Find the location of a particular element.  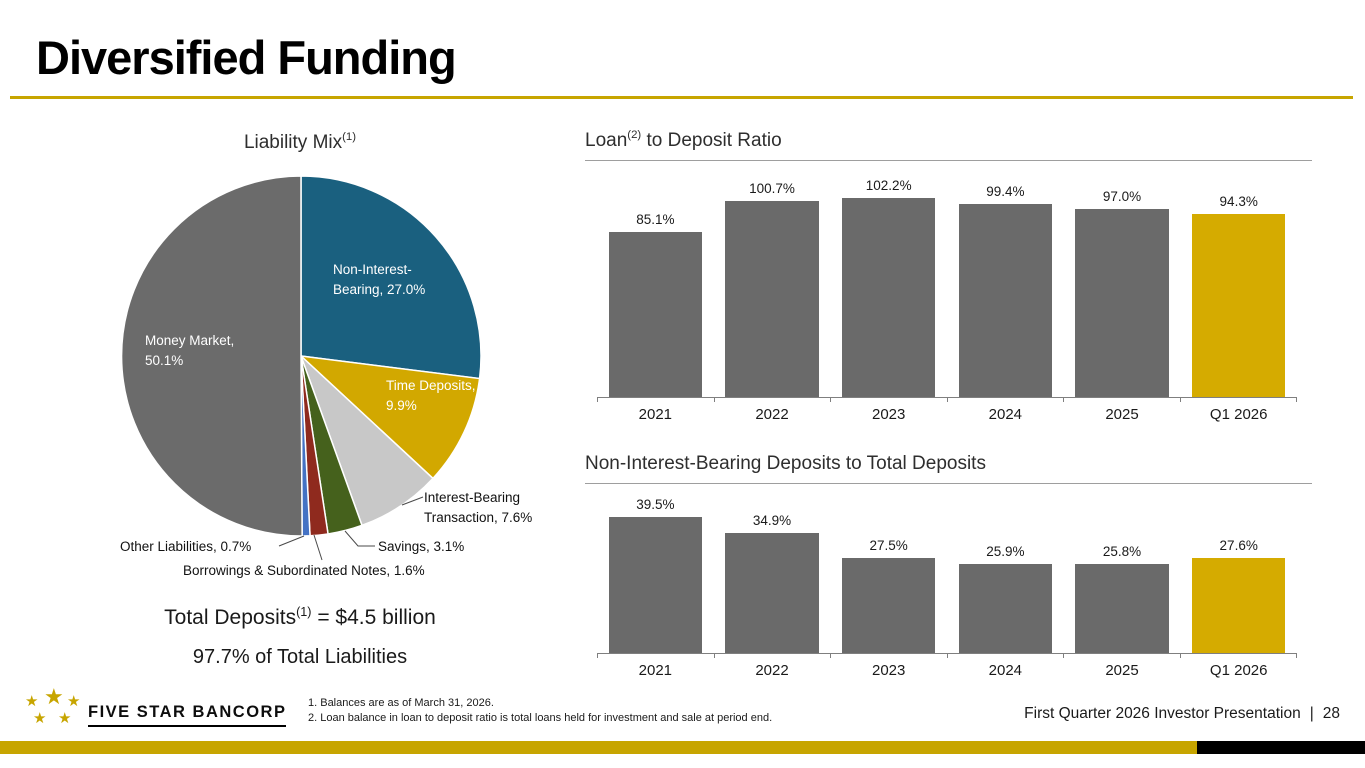

bar-column: 25.8% is located at coordinates (1122, 568).